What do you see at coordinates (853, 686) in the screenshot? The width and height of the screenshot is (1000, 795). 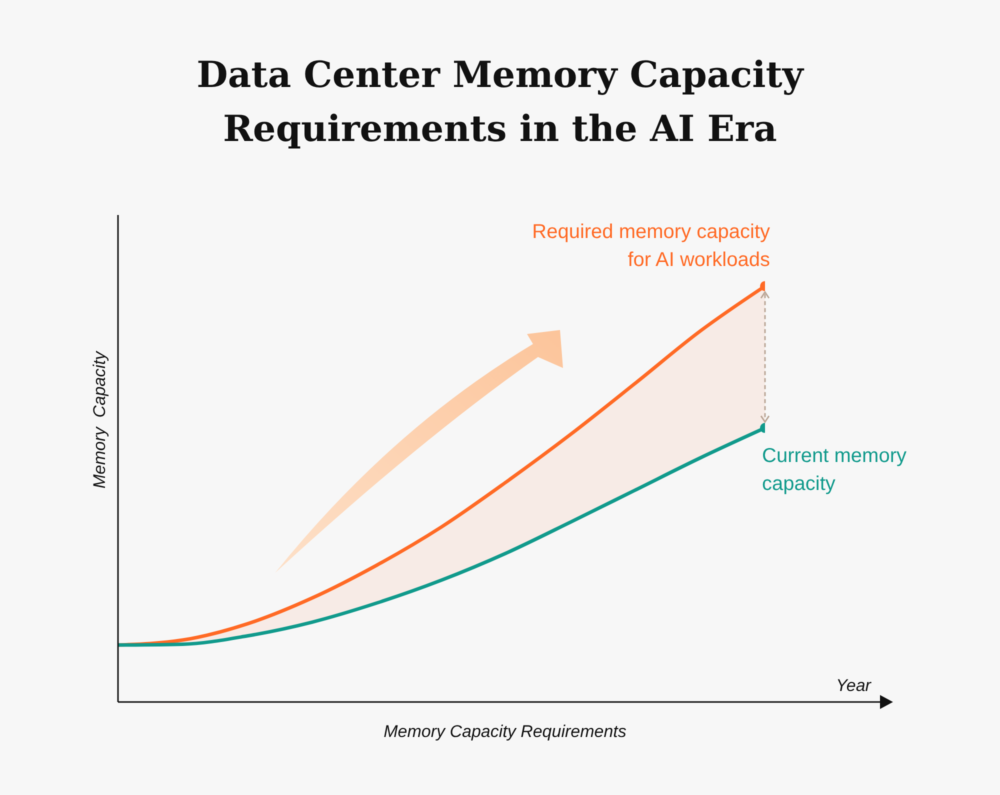 I see `text: Year` at bounding box center [853, 686].